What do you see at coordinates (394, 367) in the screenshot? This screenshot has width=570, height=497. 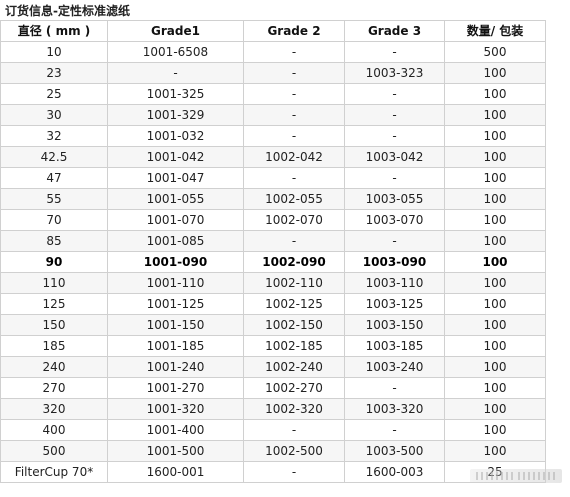 I see `cell-grade3: 1003-240` at bounding box center [394, 367].